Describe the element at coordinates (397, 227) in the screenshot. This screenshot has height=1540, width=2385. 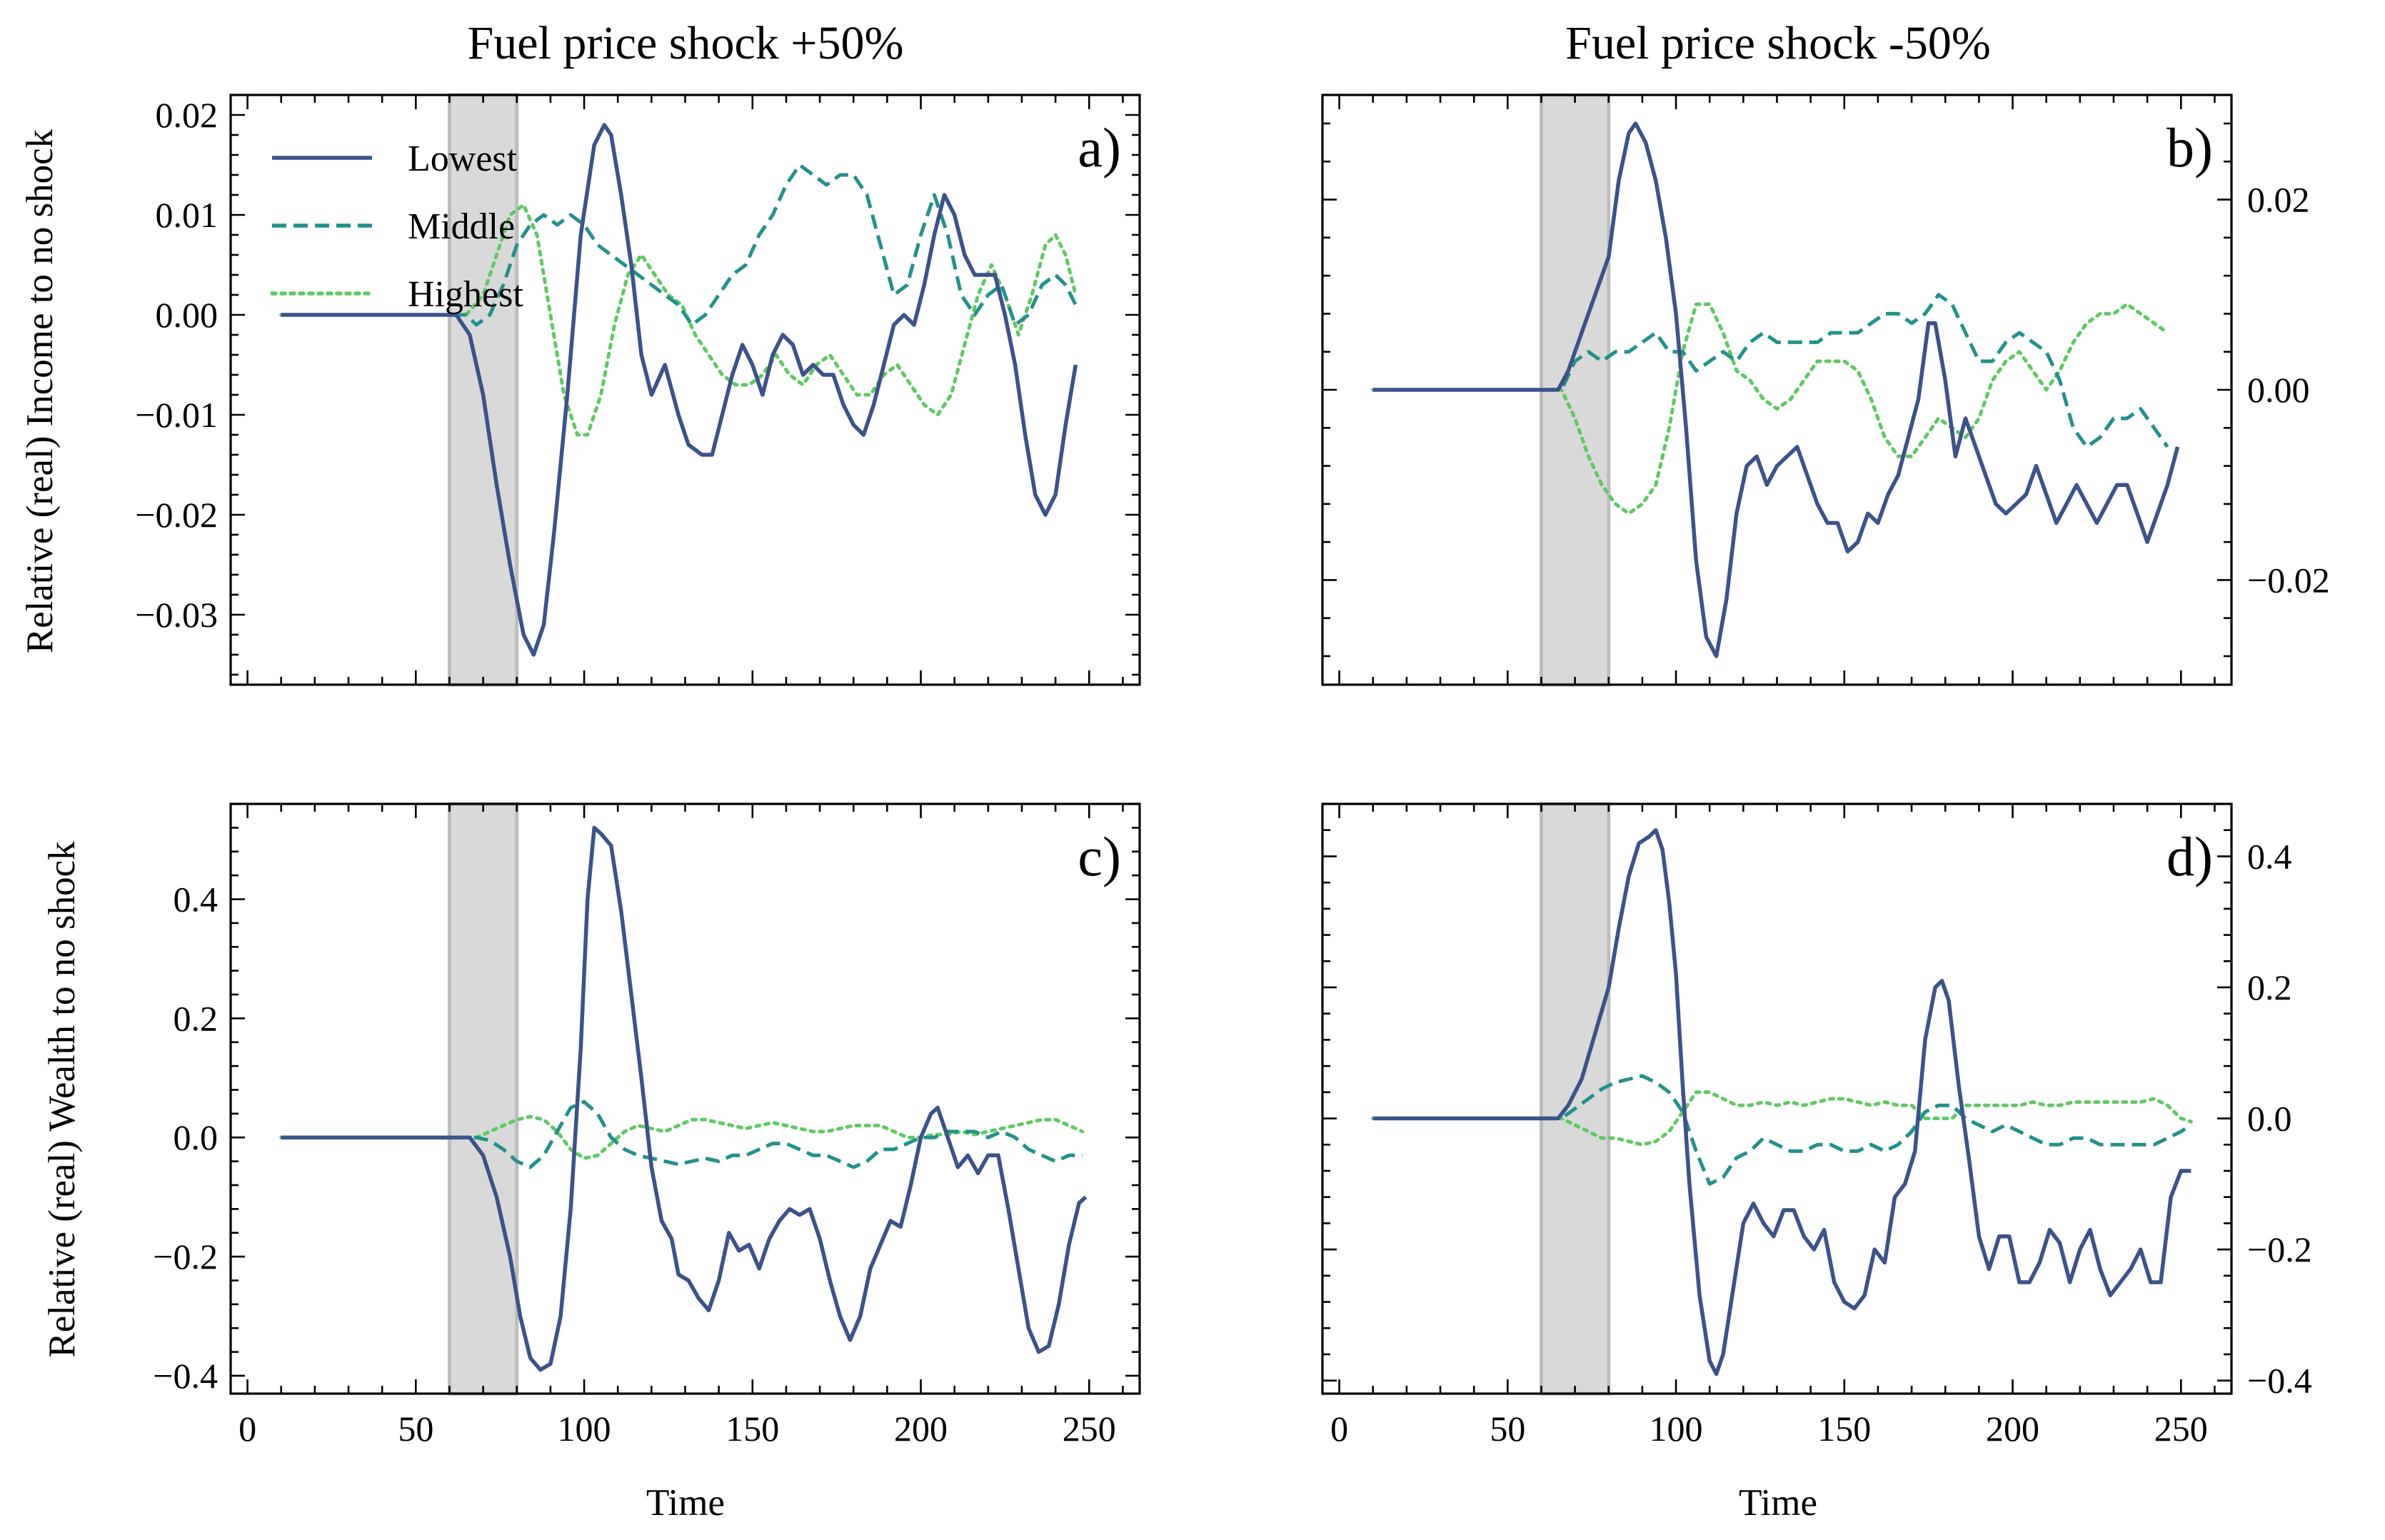
I see `legend: Lowest Middle Highest` at that location.